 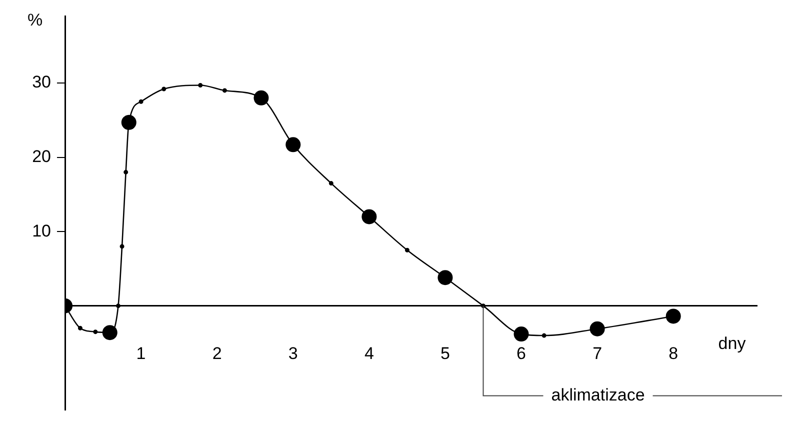 I want to click on x-tick-label: 1, so click(x=141, y=354).